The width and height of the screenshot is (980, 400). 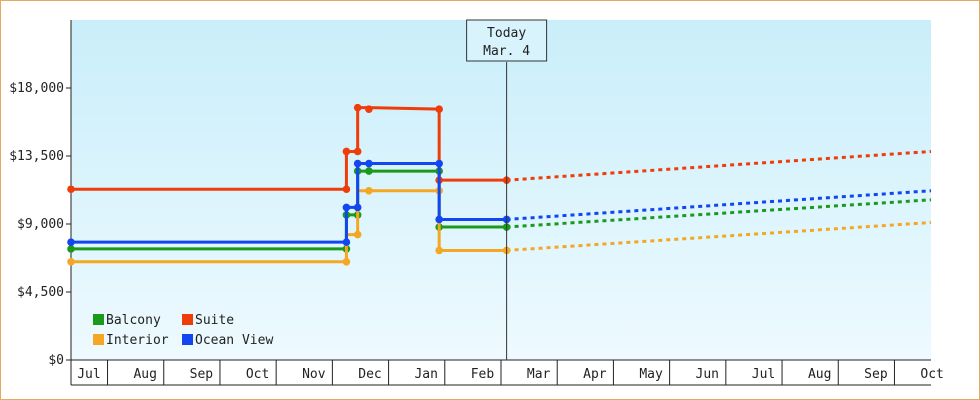 I want to click on legend-label: Suite, so click(x=214, y=320).